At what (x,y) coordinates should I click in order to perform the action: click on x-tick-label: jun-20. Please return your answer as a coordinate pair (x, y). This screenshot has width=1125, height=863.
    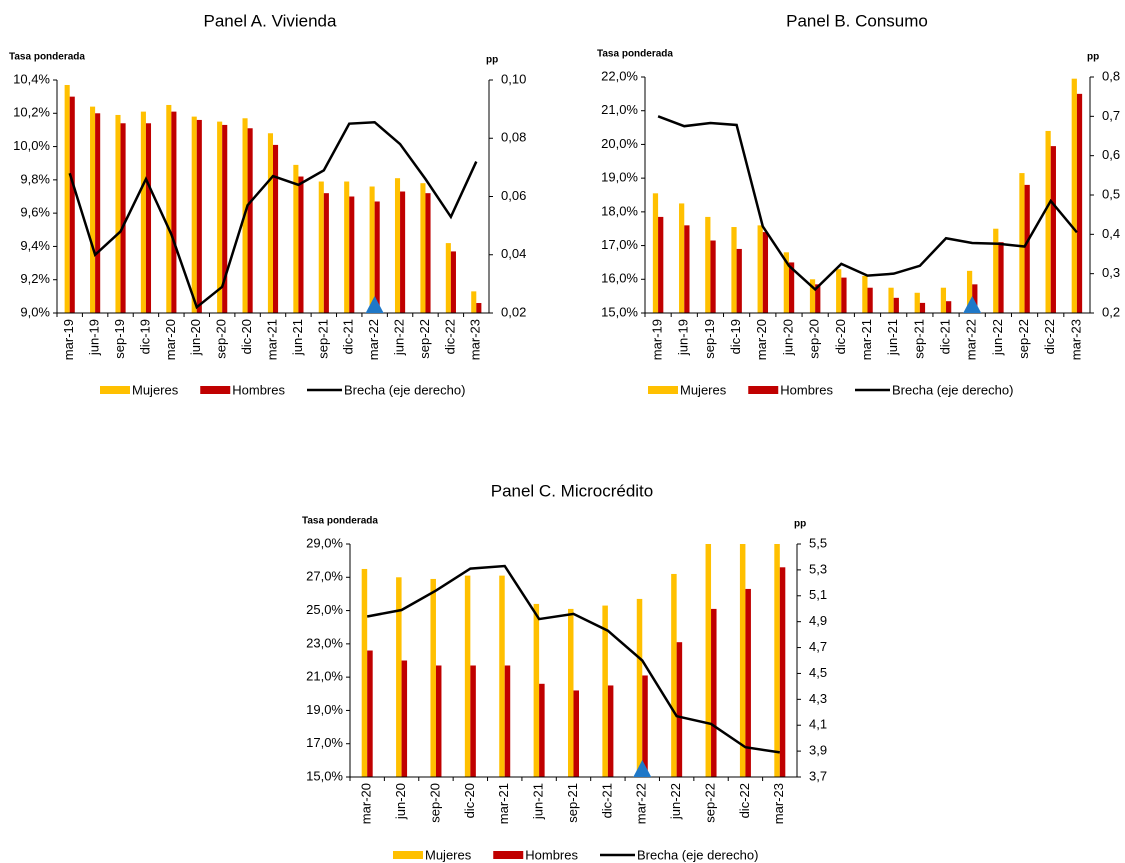
    Looking at the image, I should click on (400, 801).